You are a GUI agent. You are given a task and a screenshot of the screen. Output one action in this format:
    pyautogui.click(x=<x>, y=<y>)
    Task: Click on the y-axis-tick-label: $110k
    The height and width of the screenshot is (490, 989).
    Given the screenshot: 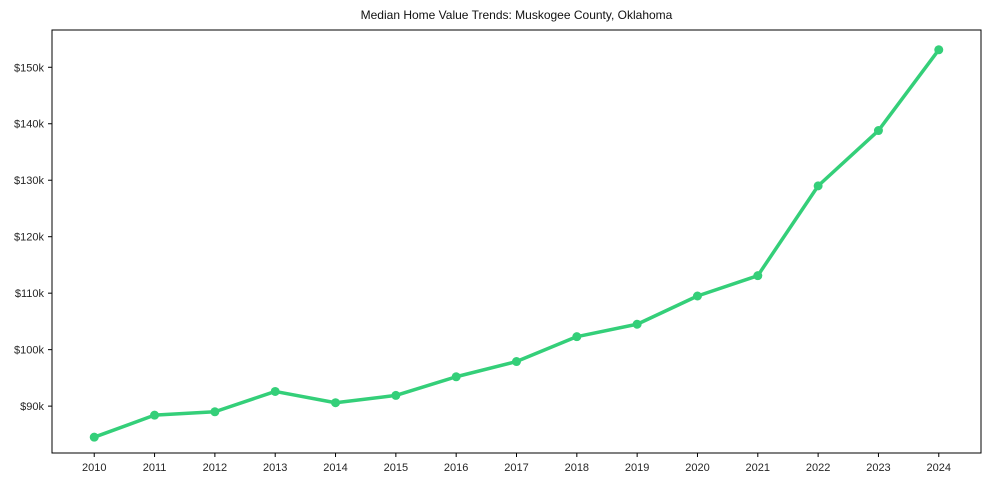 What is the action you would take?
    pyautogui.click(x=30, y=294)
    